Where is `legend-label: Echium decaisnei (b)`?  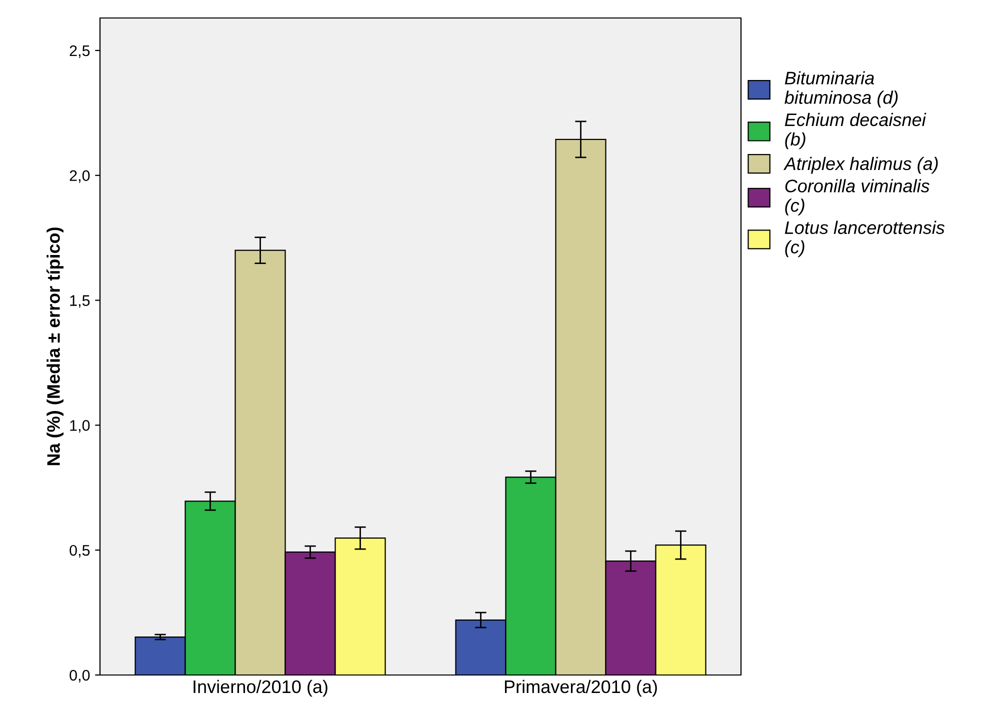
legend-label: Echium decaisnei (b) is located at coordinates (855, 131).